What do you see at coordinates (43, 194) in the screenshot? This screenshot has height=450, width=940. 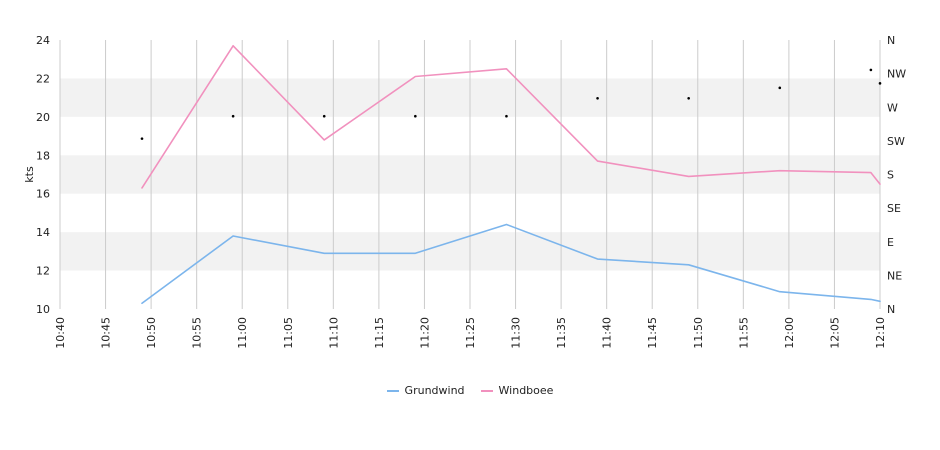 I see `y-tick-label: 16` at bounding box center [43, 194].